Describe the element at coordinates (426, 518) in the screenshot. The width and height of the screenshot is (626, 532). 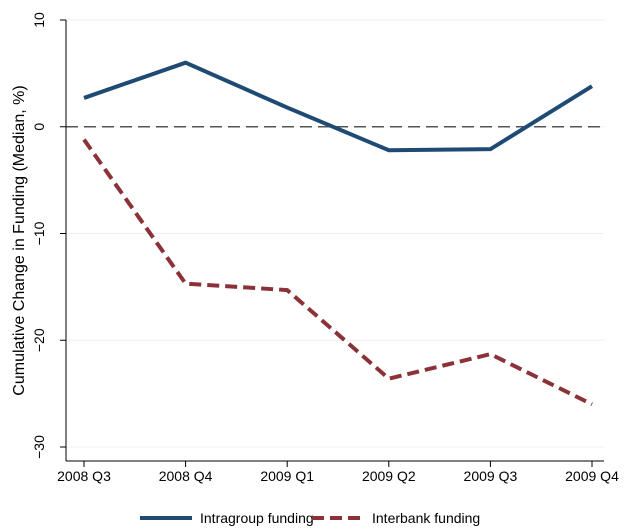
I see `legend-label: Interbank funding` at that location.